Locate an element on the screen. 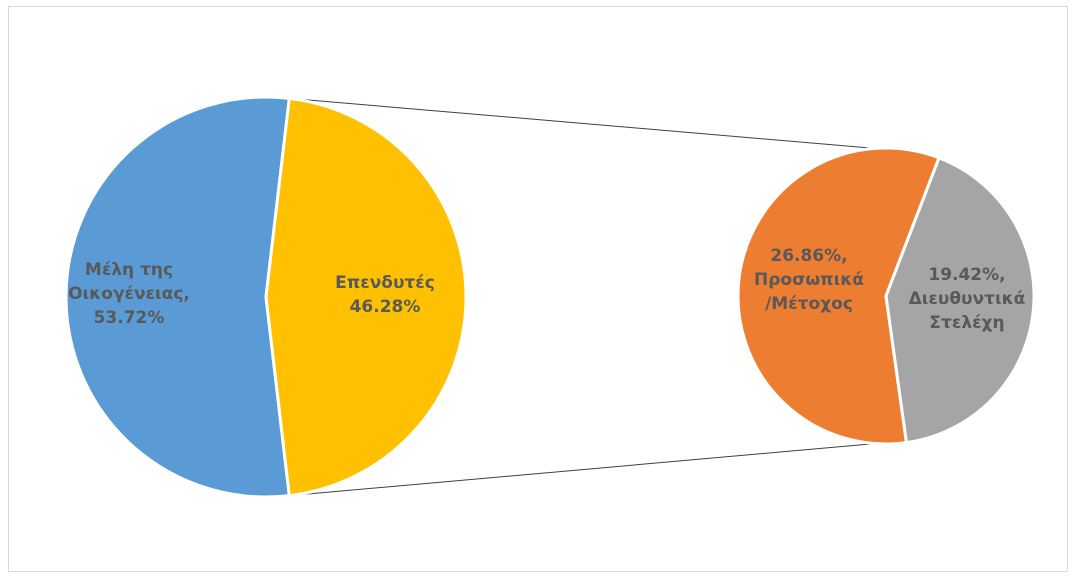 The height and width of the screenshot is (580, 1074). label-executives-line: Στελέχη is located at coordinates (966, 323).